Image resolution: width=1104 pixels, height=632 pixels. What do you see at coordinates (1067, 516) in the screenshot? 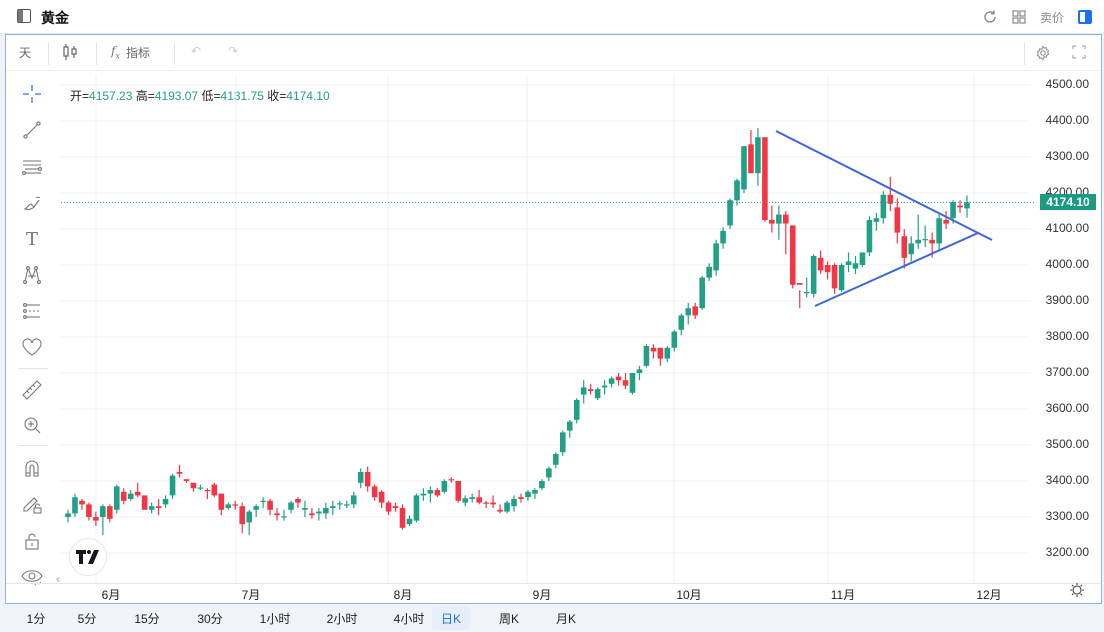
I see `price-tick-label: 3300.00` at bounding box center [1067, 516].